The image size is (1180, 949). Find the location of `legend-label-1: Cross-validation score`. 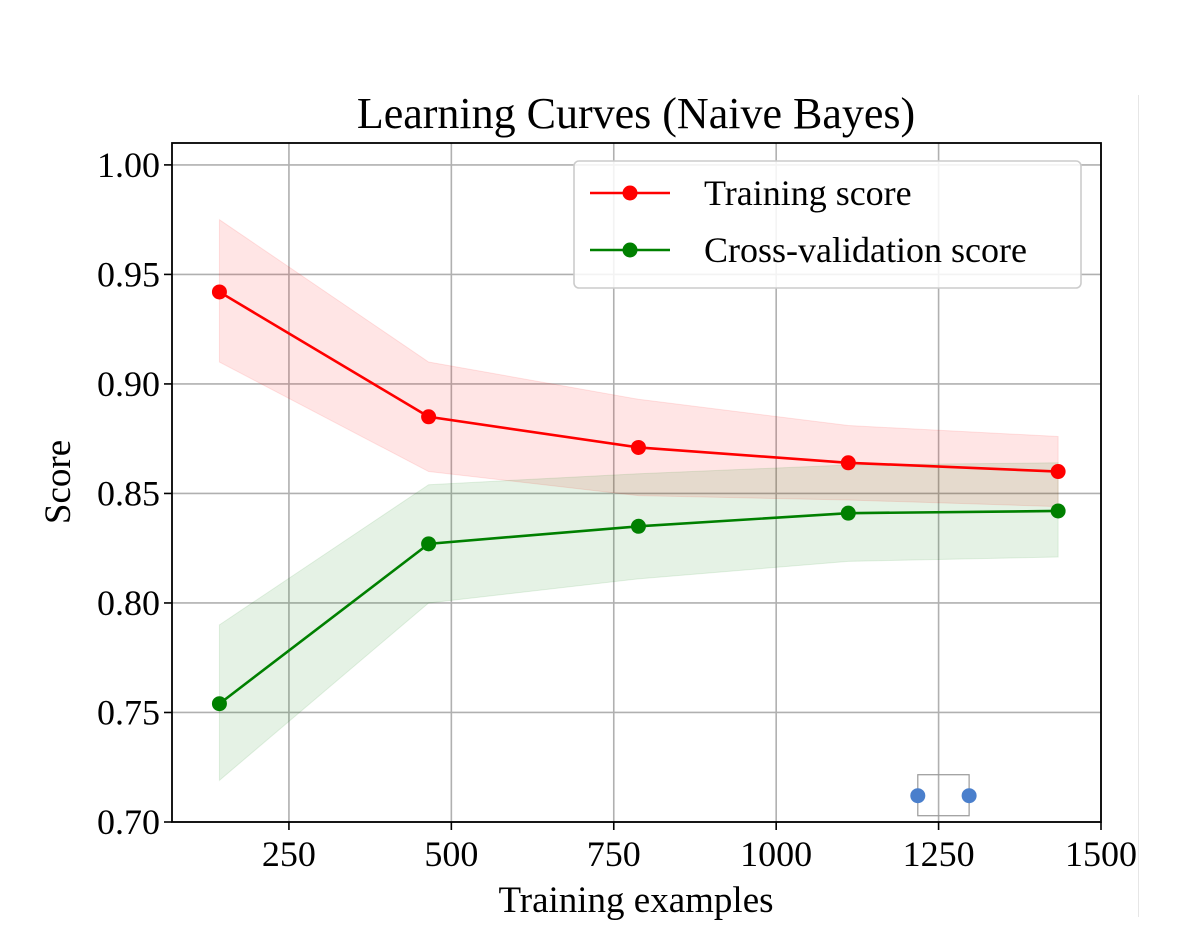

legend-label-1: Cross-validation score is located at coordinates (865, 250).